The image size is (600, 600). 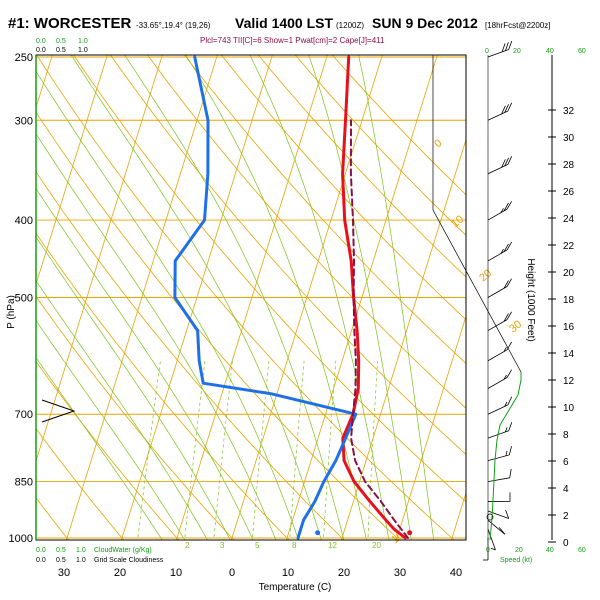 What do you see at coordinates (457, 221) in the screenshot?
I see `isotherm-label: 10` at bounding box center [457, 221].